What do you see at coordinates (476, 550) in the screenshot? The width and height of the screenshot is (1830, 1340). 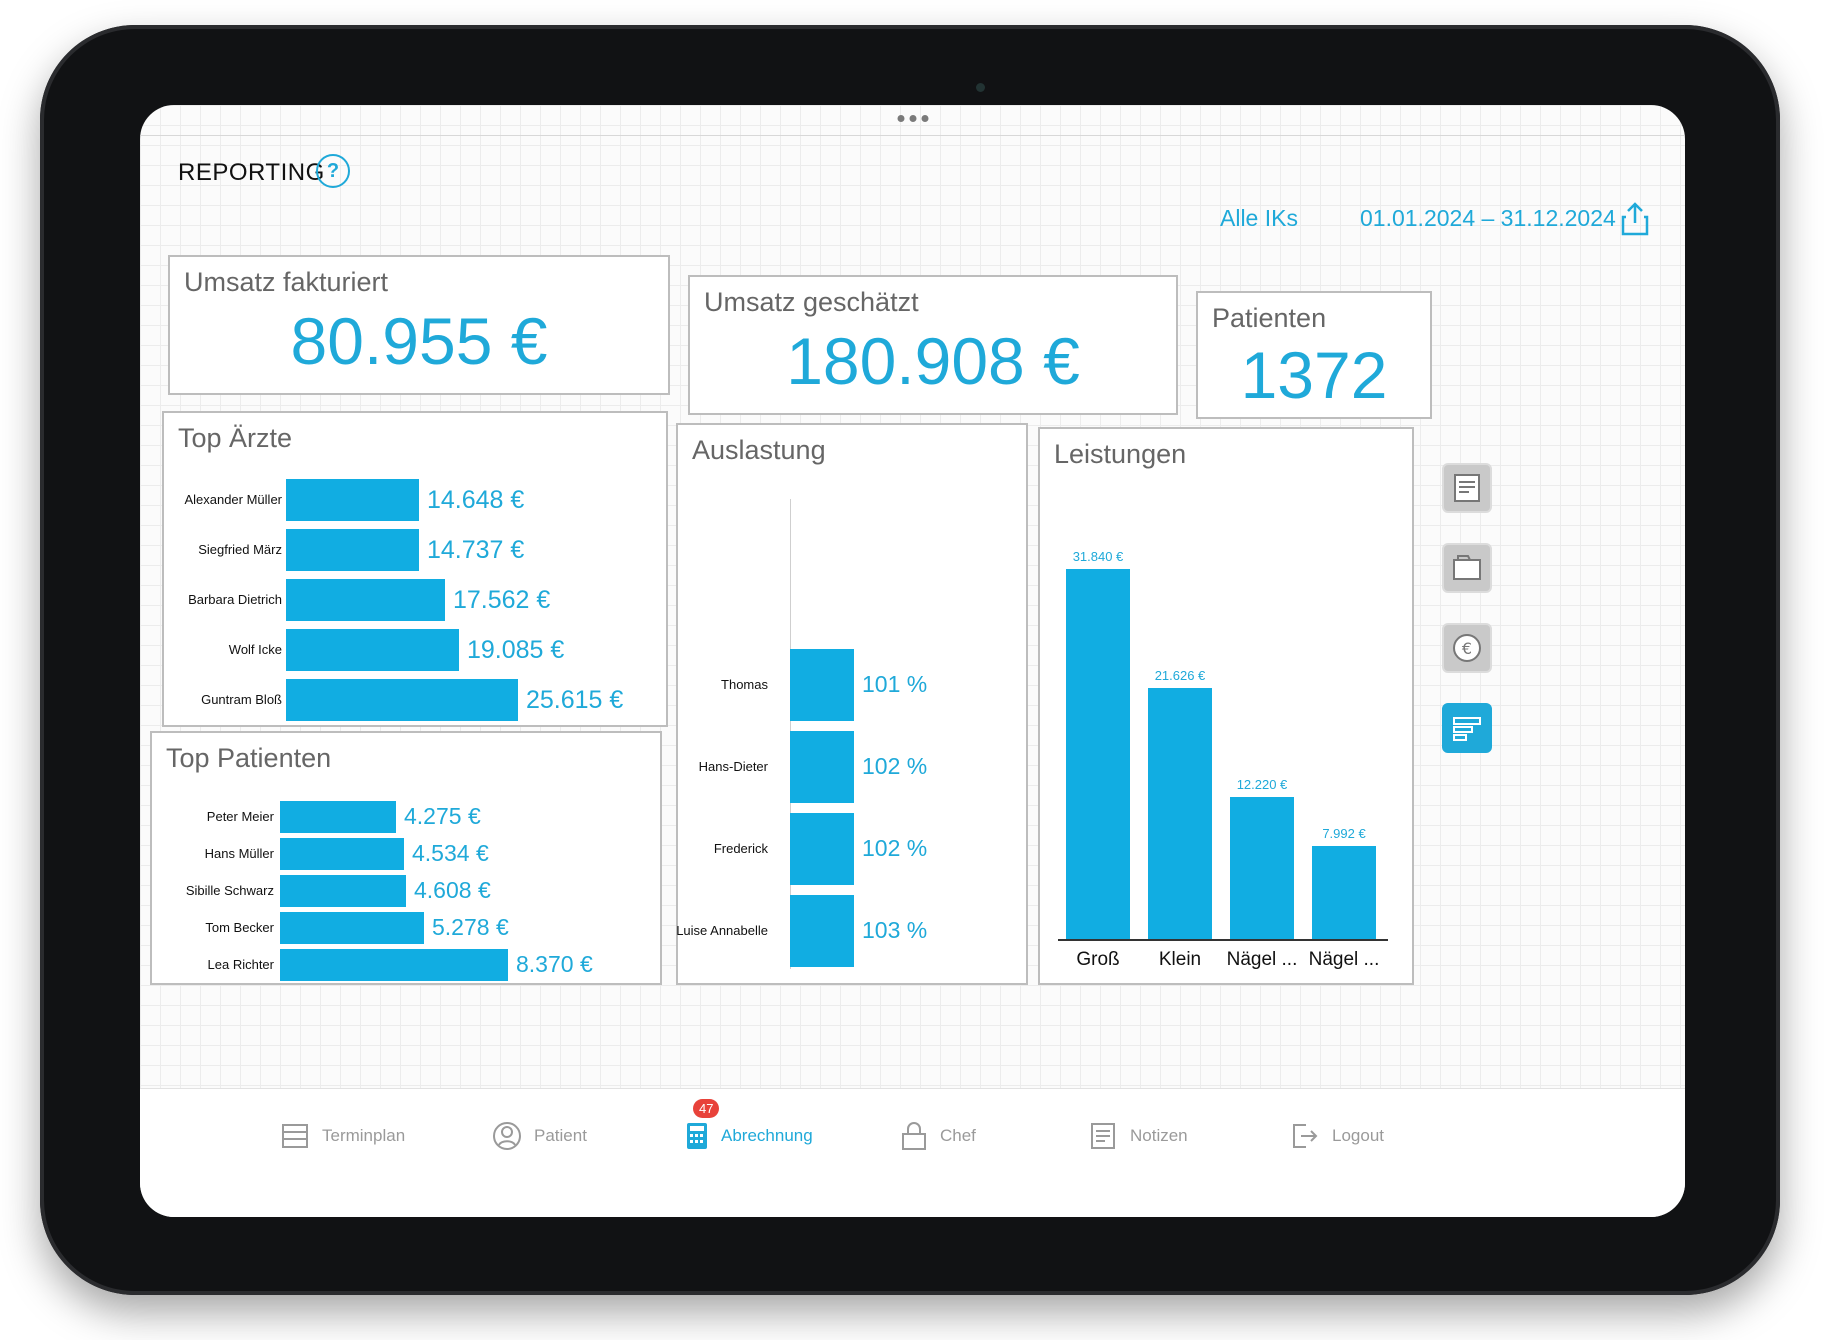 I see `bar-value: 14.737 €` at bounding box center [476, 550].